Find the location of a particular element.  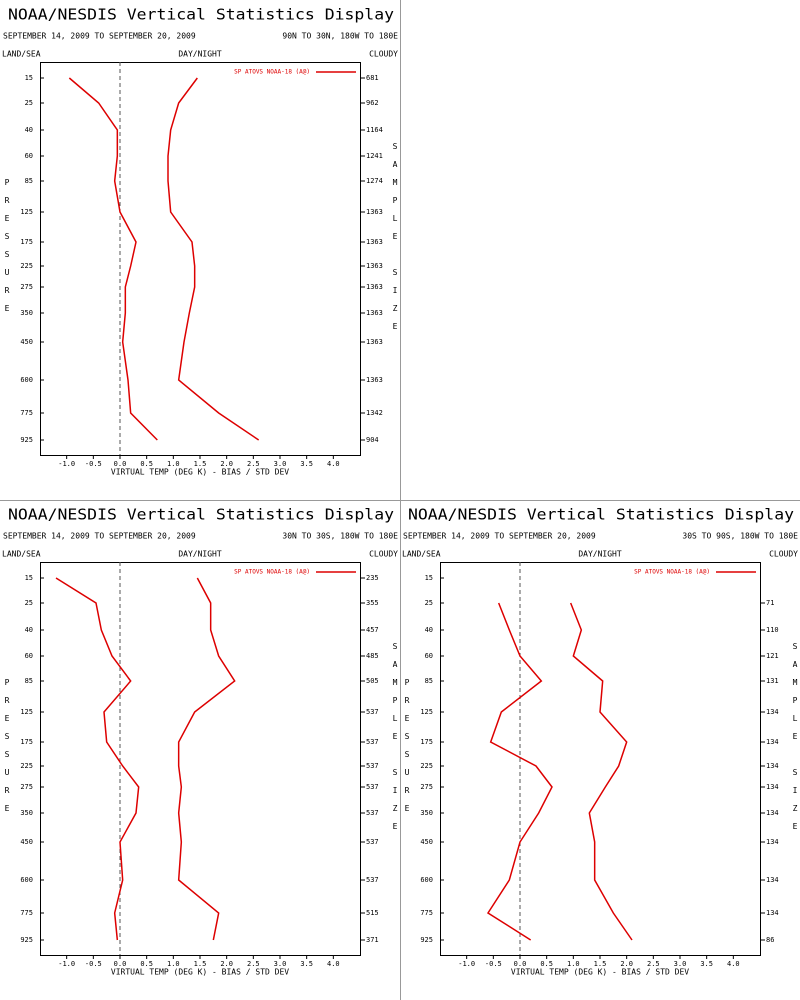

x-axis-label: VIRTUAL TEMP (DEG K) - BIAS / STD DEV is located at coordinates (200, 472).